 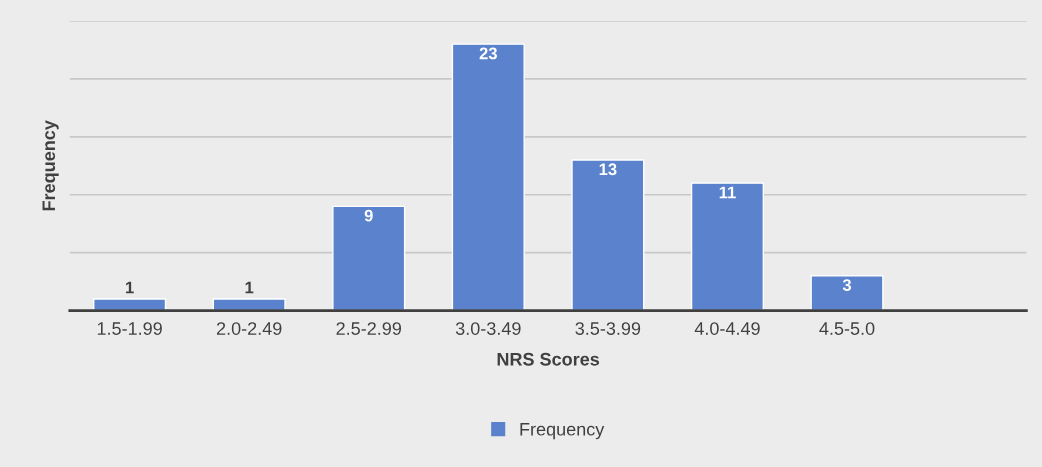 I want to click on data-label: 11, so click(x=727, y=192).